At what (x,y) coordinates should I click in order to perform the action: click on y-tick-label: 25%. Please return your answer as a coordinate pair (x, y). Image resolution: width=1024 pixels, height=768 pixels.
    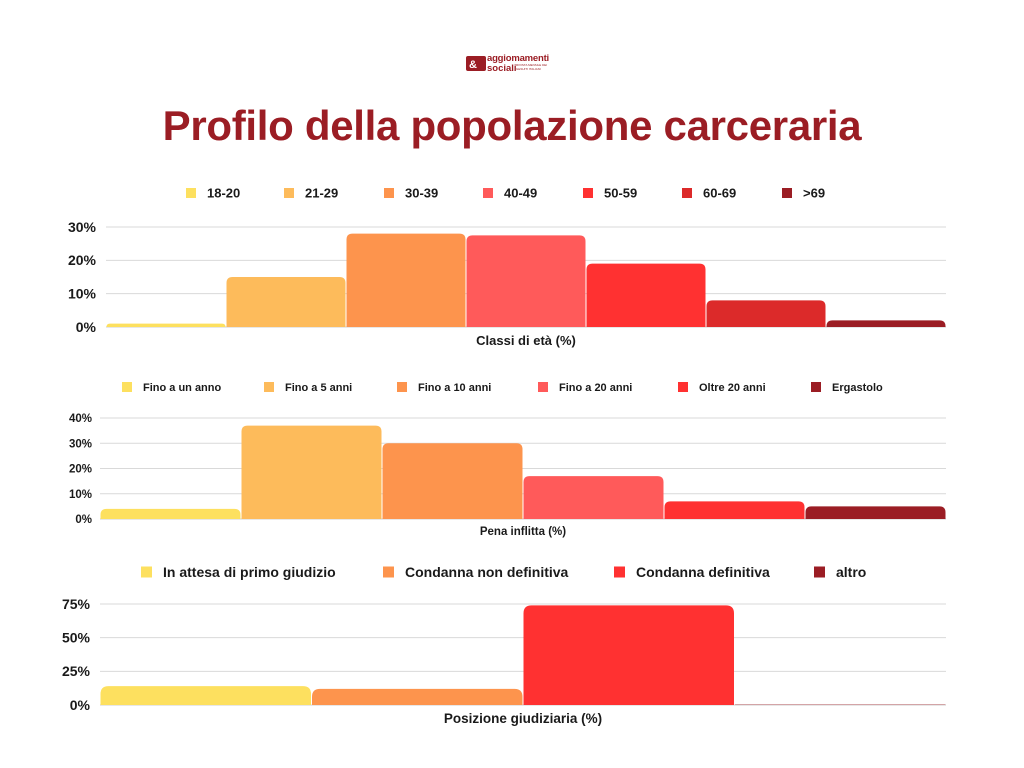
    Looking at the image, I should click on (76, 671).